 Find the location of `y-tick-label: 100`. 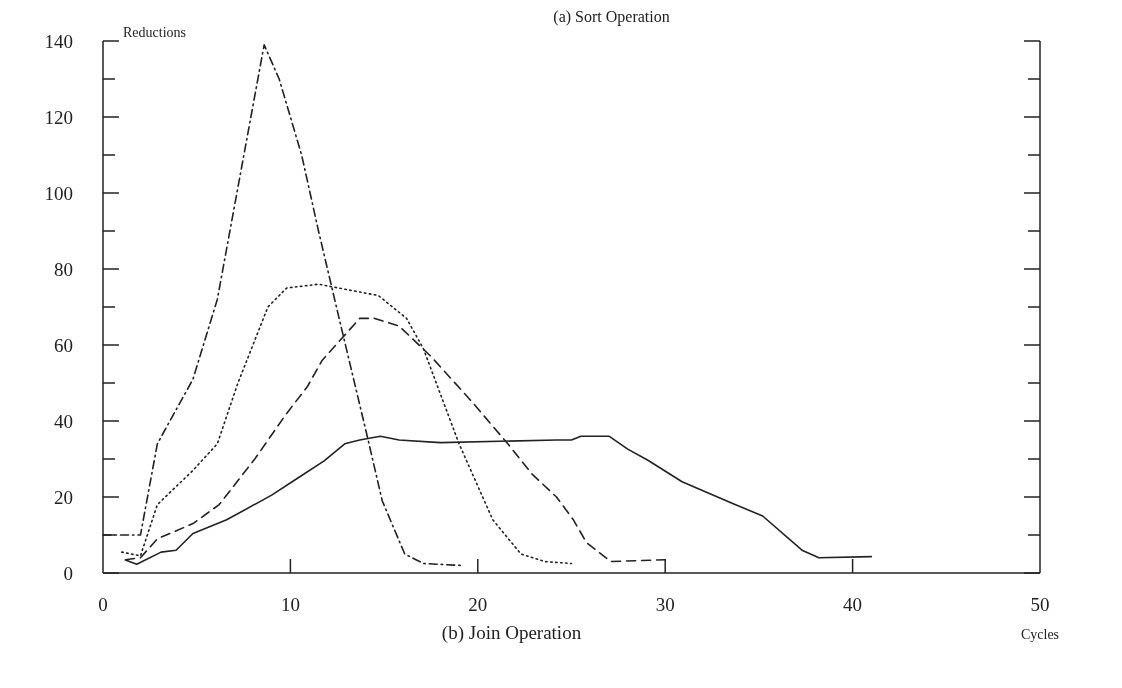

y-tick-label: 100 is located at coordinates (58, 193).